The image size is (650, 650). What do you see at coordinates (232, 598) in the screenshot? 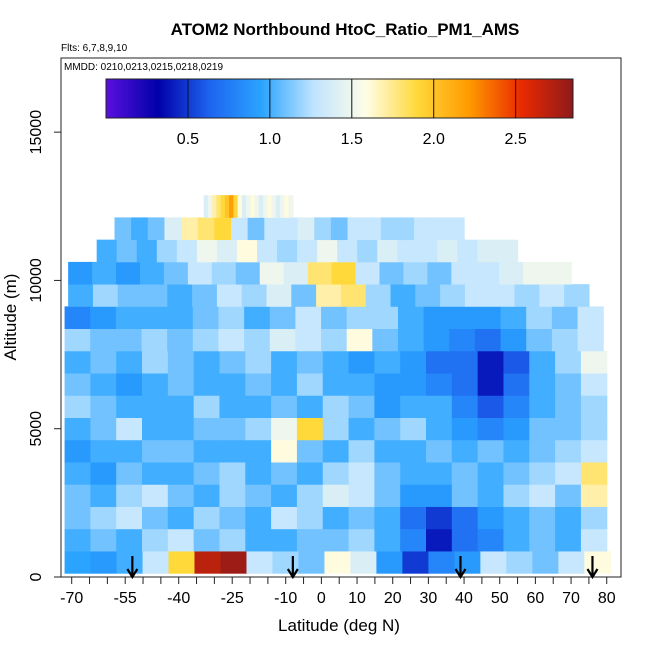
I see `x-tick-label: -25` at bounding box center [232, 598].